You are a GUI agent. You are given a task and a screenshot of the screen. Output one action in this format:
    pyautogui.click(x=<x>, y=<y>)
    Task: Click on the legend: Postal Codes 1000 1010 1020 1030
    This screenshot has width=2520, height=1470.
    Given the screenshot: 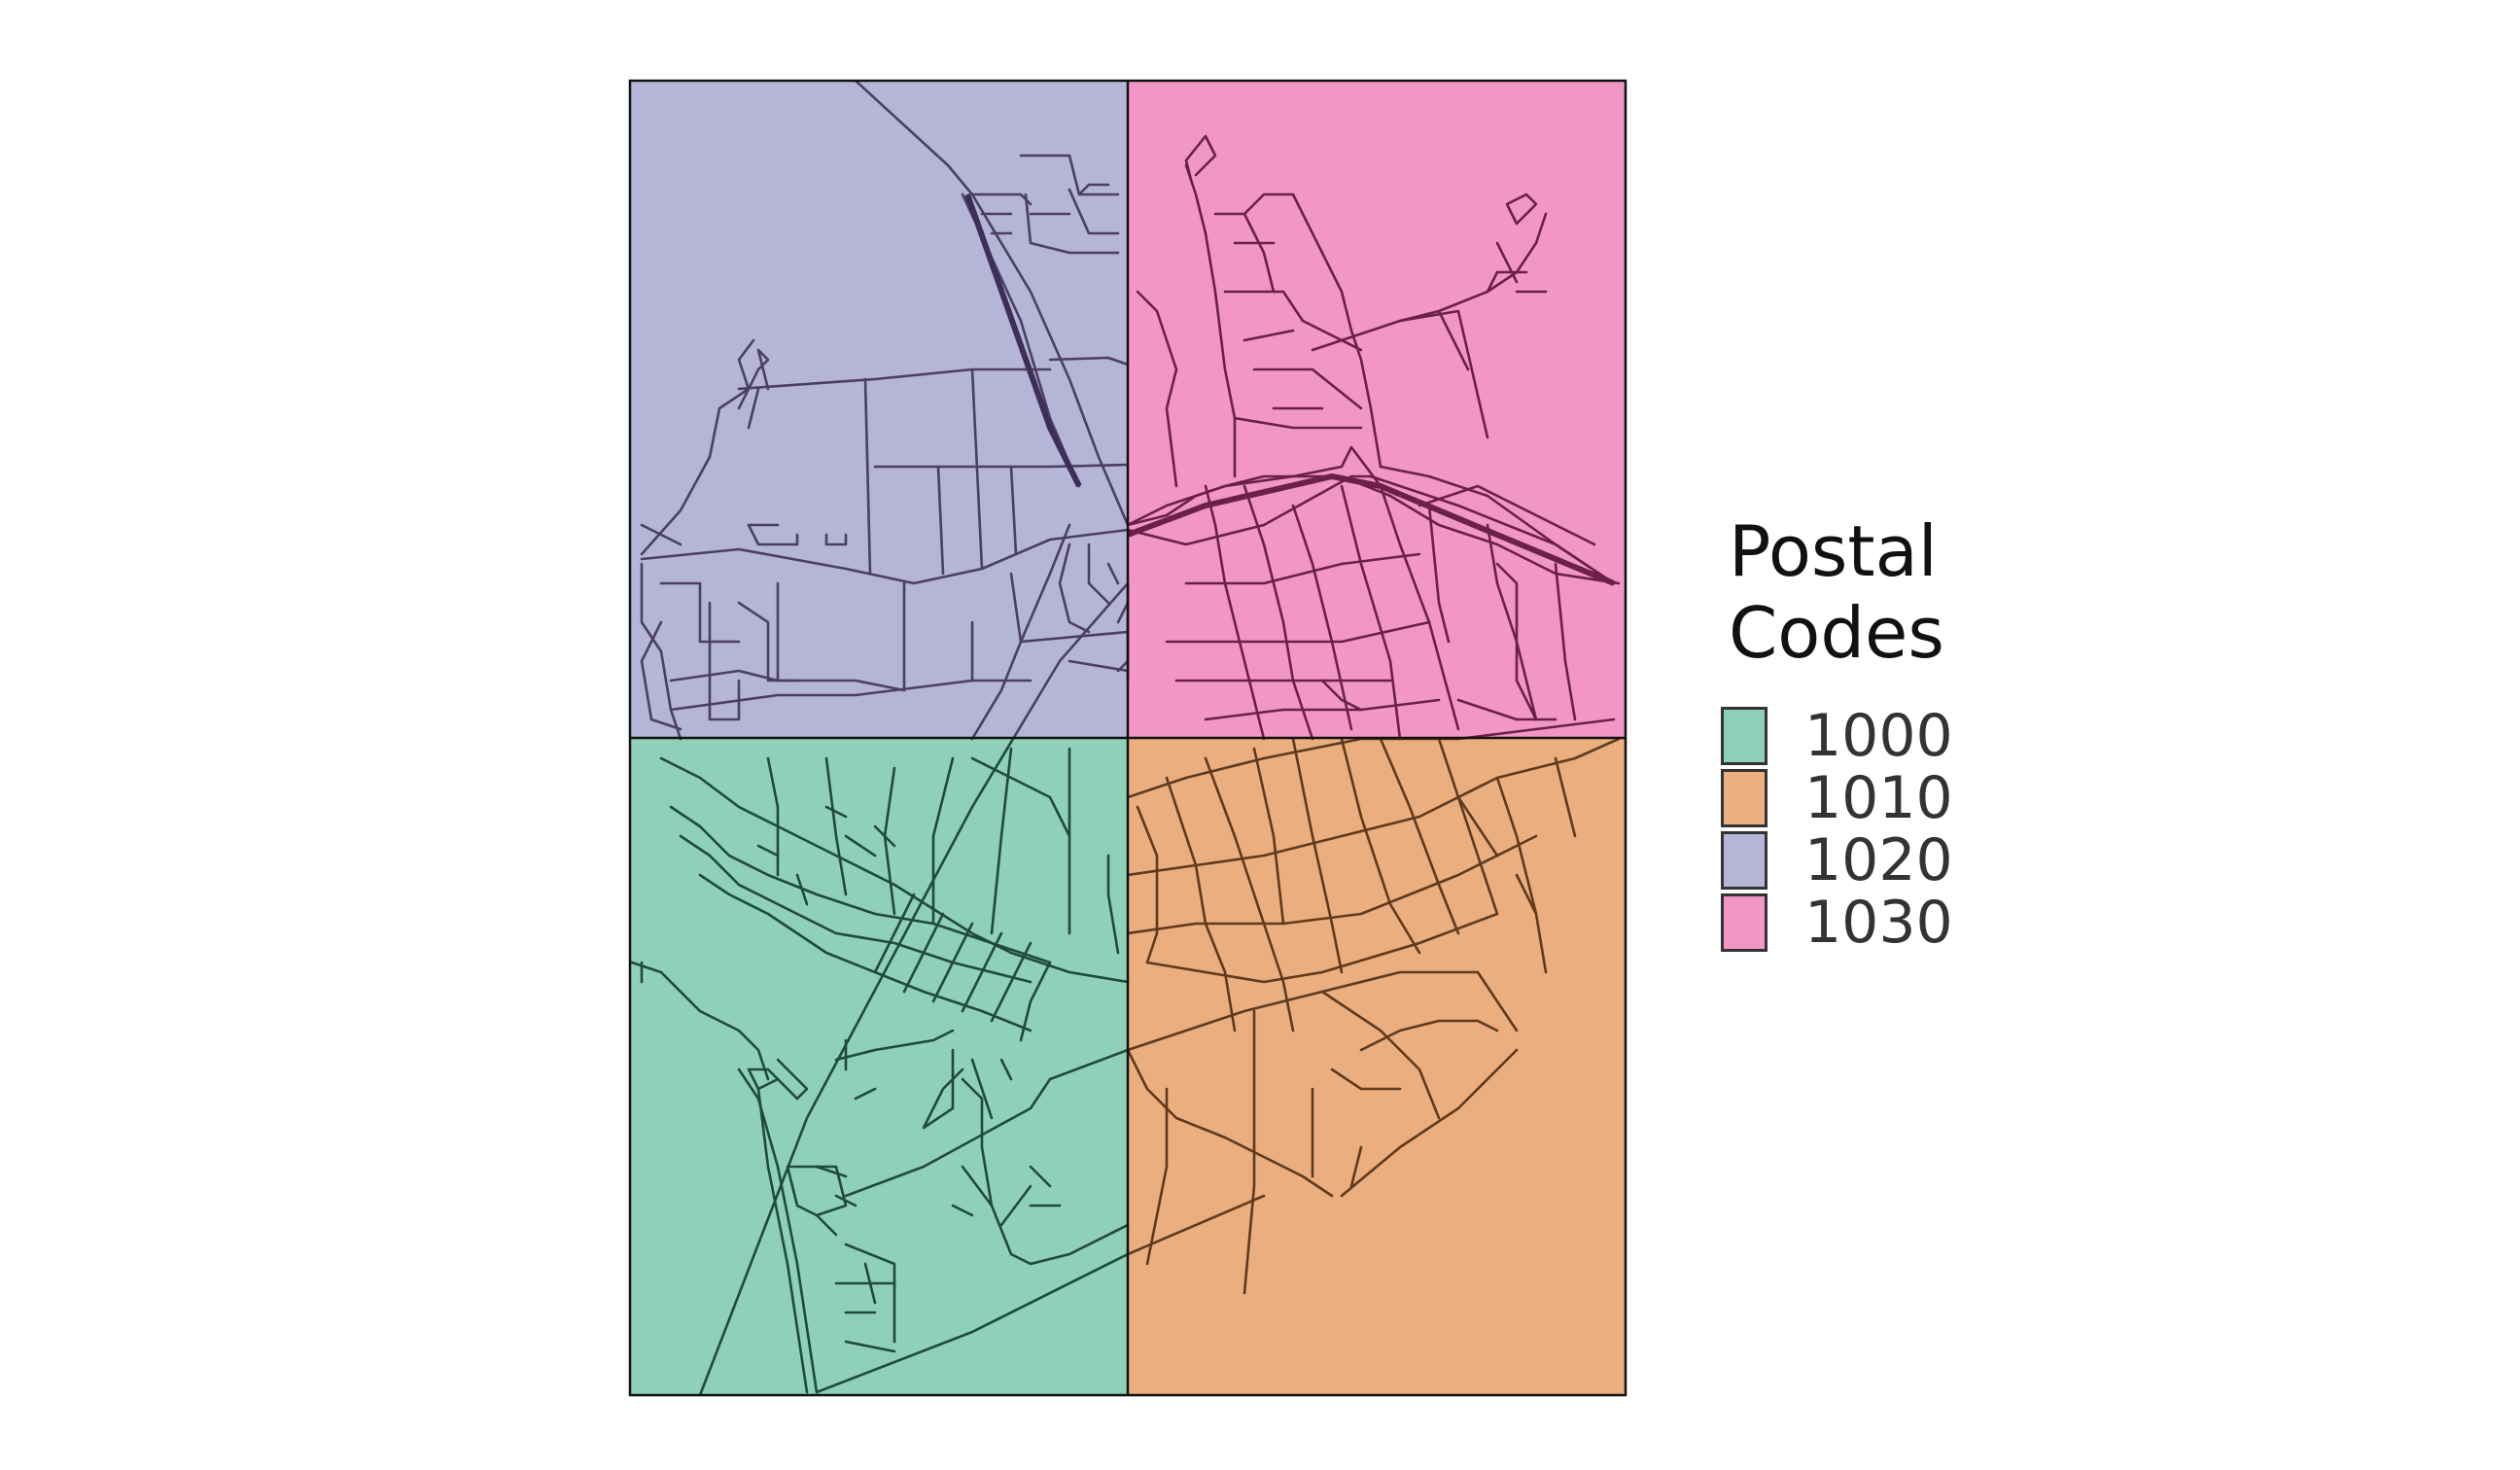 What is the action you would take?
    pyautogui.click(x=1866, y=732)
    